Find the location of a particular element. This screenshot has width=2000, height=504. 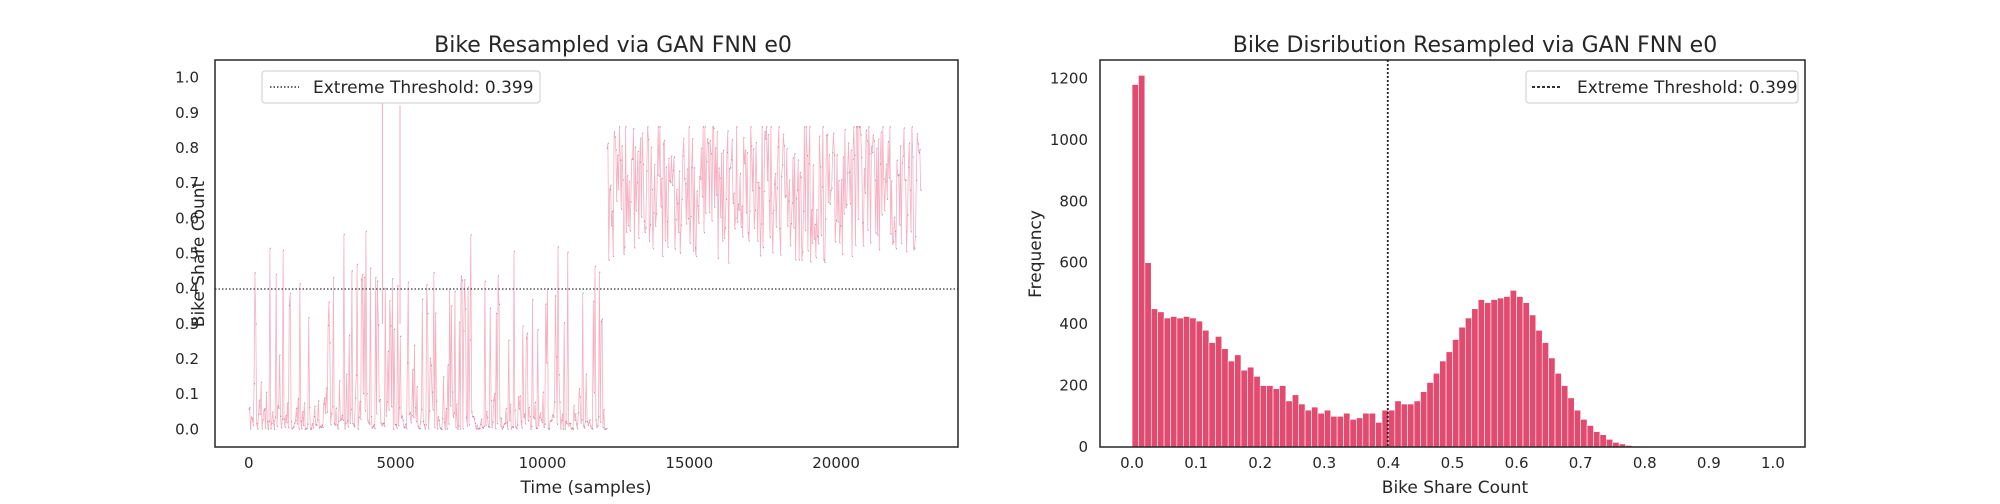

x-tick-label: 0.9 is located at coordinates (1709, 463).